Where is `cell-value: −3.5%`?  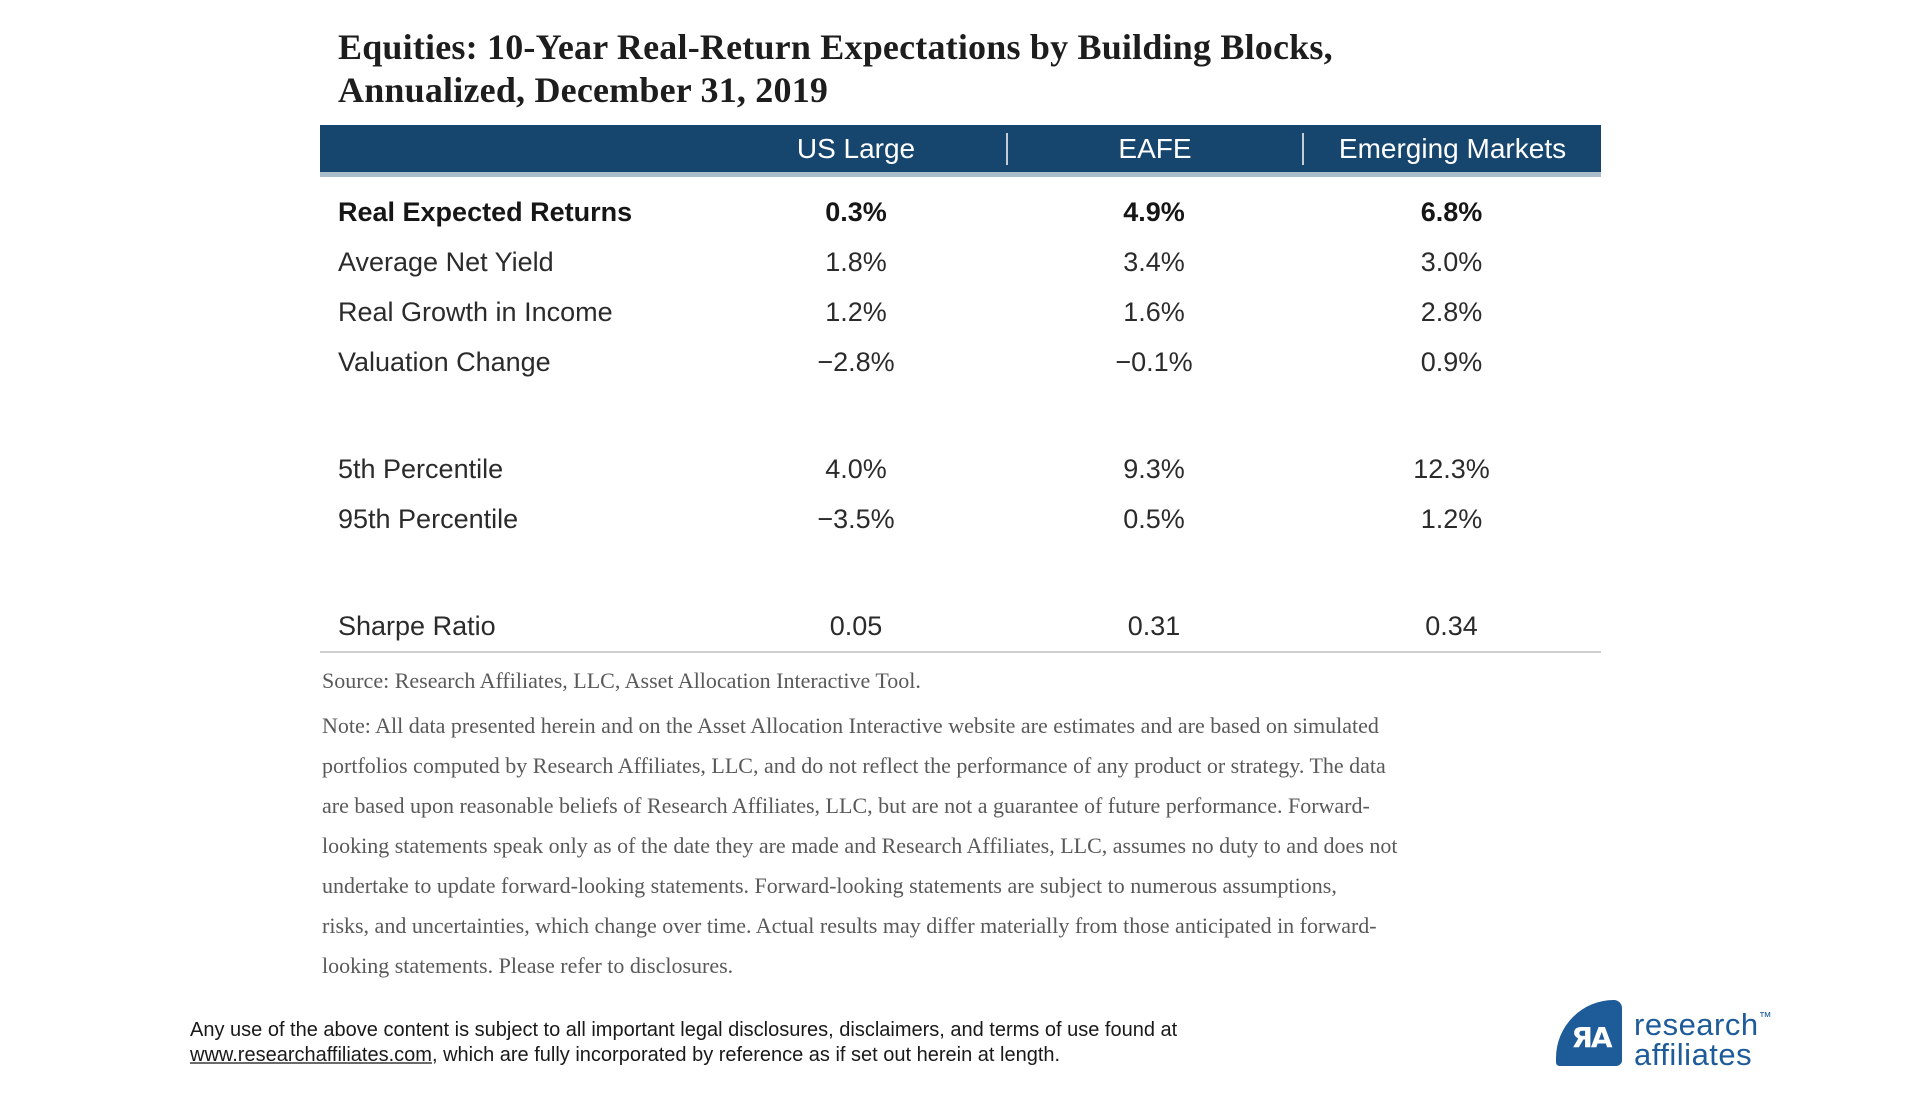
cell-value: −3.5% is located at coordinates (856, 518).